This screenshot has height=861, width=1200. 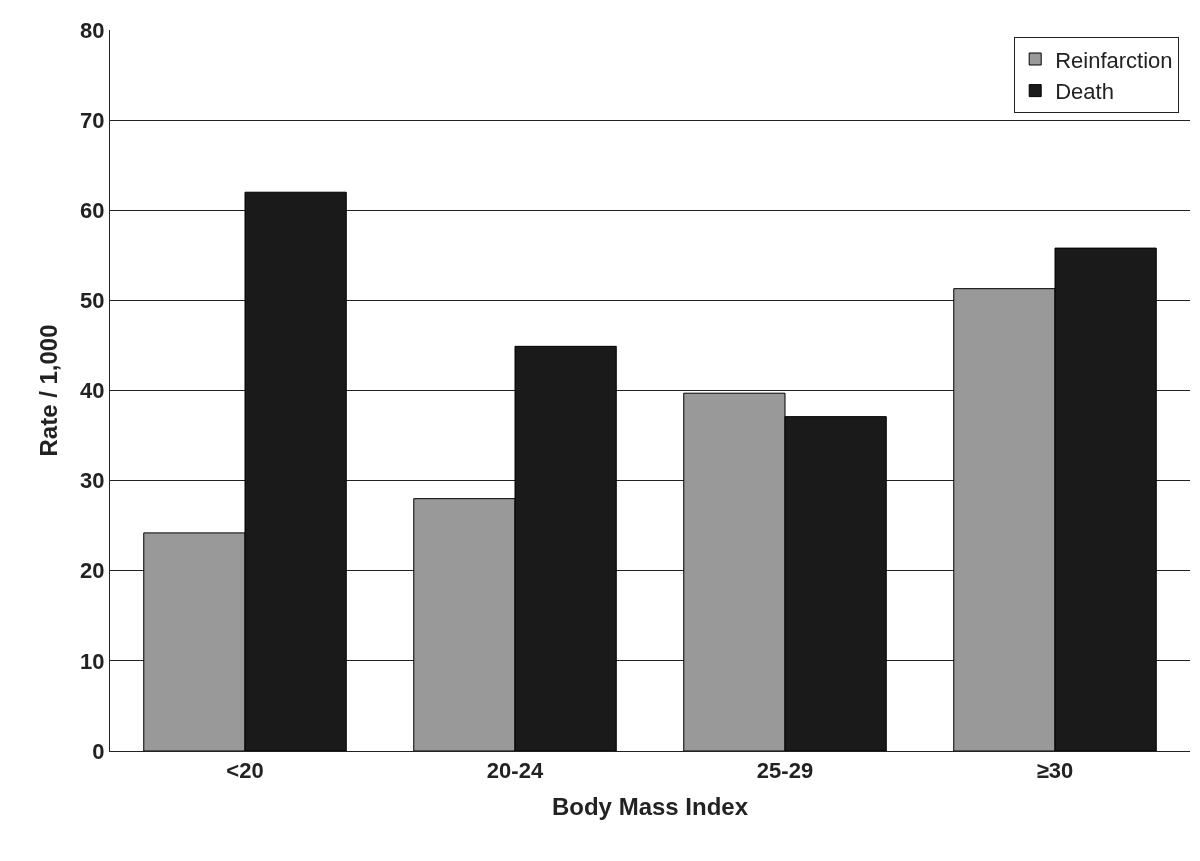 I want to click on y-tick-label: 10, so click(x=92, y=661).